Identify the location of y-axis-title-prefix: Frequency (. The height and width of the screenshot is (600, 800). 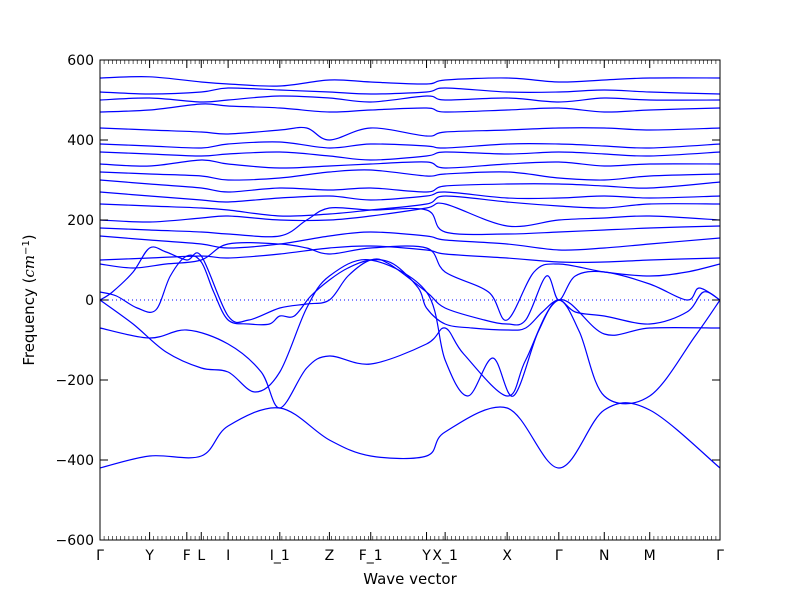
(29, 322).